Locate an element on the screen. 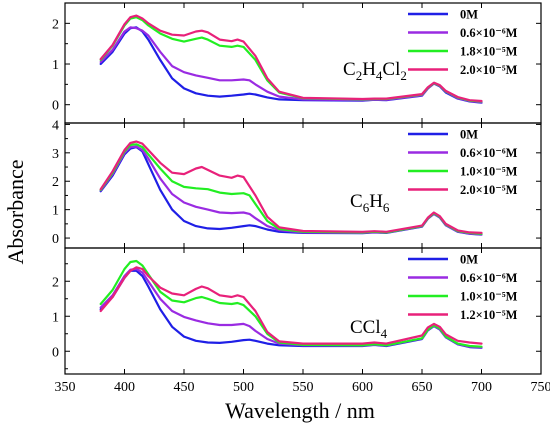  legend-entry: 1.8×10⁻⁵M is located at coordinates (489, 52).